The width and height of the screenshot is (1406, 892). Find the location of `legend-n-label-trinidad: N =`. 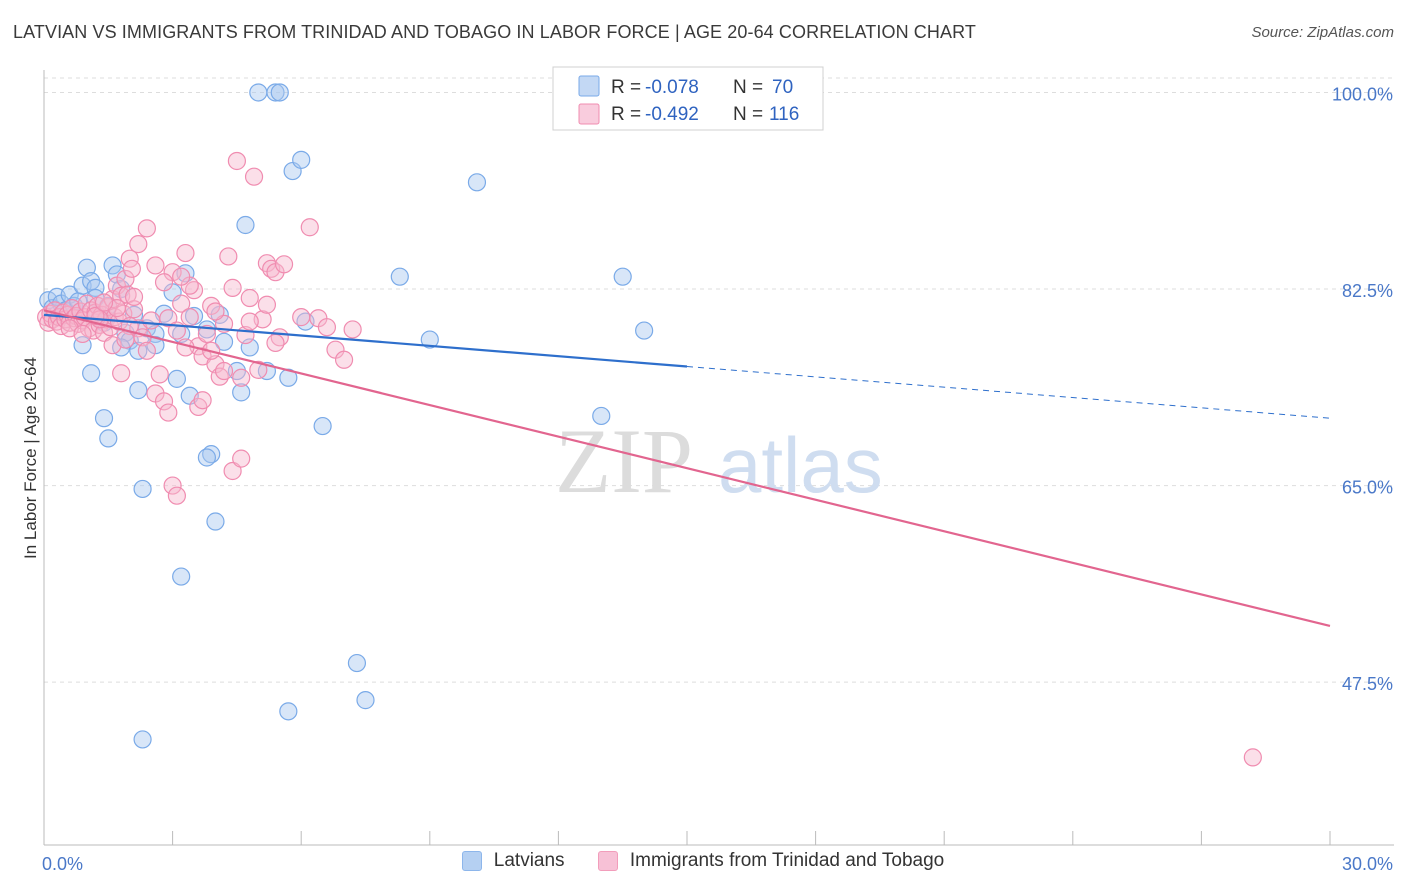

legend-n-label-trinidad: N = is located at coordinates (748, 114).